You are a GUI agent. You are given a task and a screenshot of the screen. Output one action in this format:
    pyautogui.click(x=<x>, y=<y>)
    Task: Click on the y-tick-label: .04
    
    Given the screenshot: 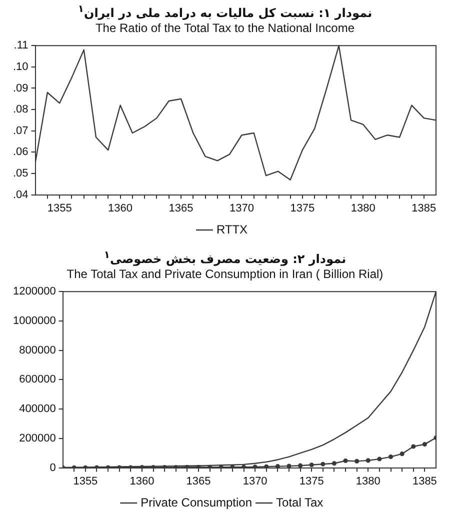 What is the action you would take?
    pyautogui.click(x=20, y=194)
    